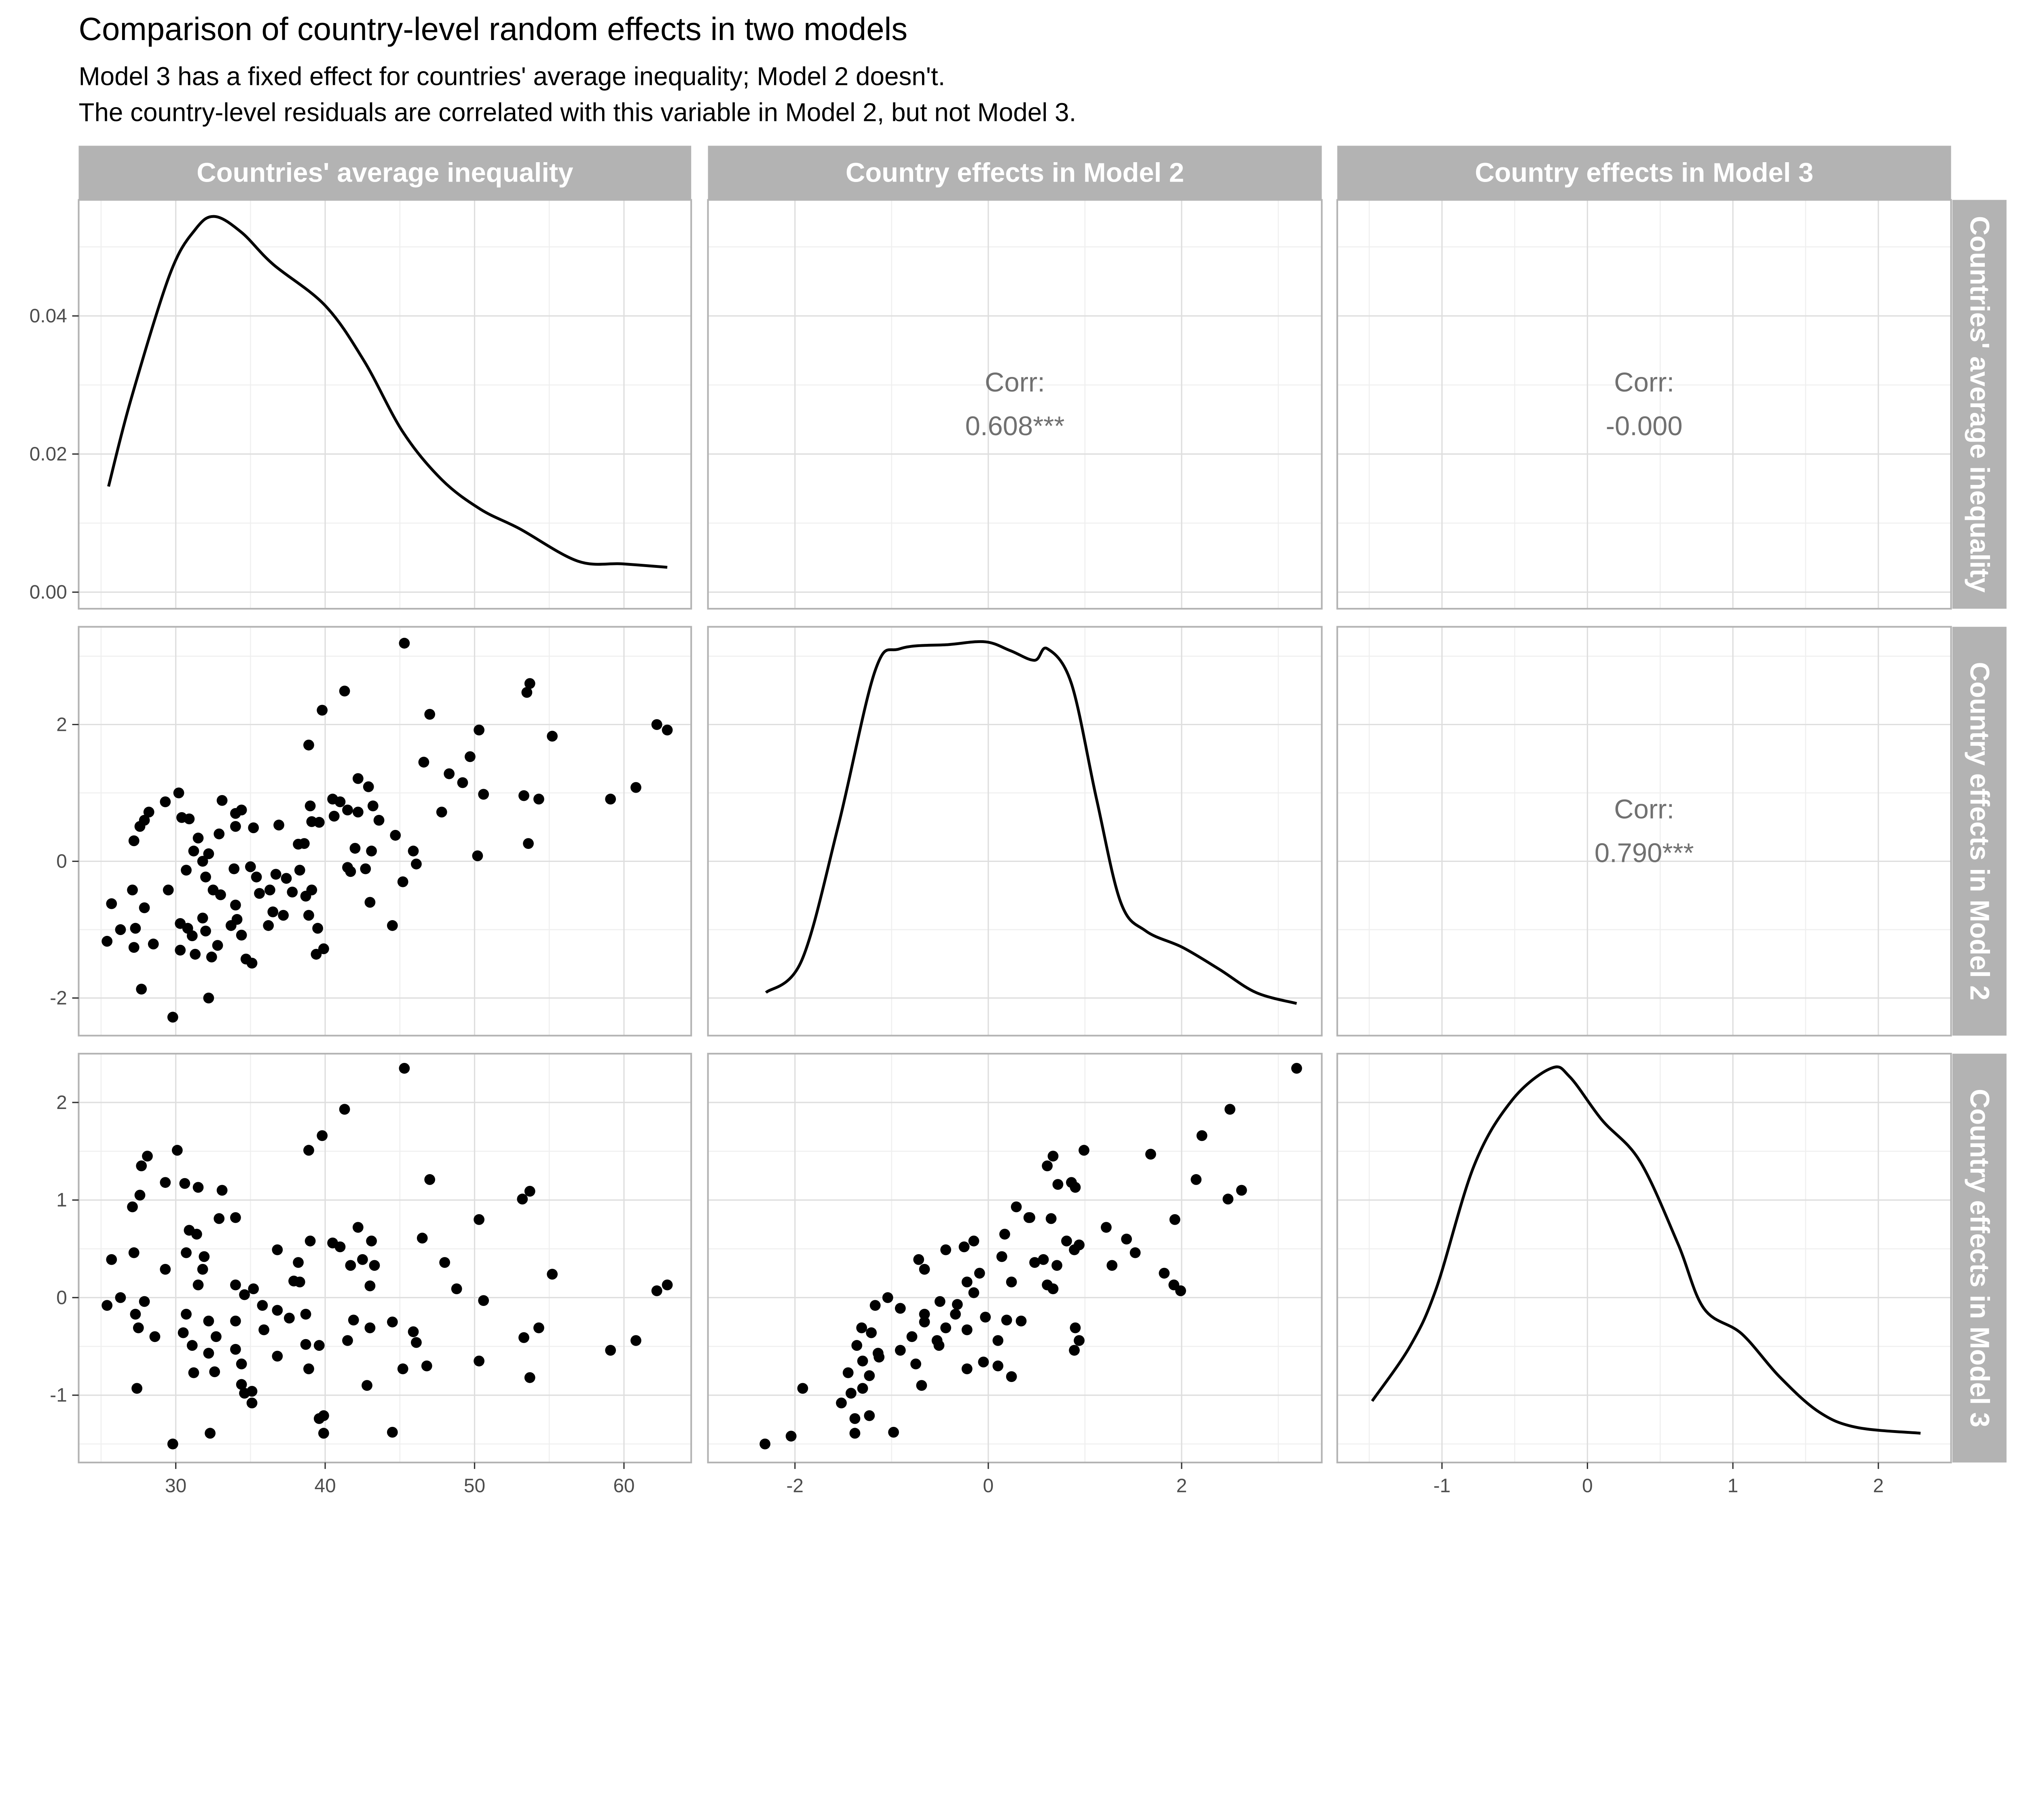 This screenshot has width=2022, height=1820. Describe the element at coordinates (795, 1485) in the screenshot. I see `x-tick-label: -2` at that location.